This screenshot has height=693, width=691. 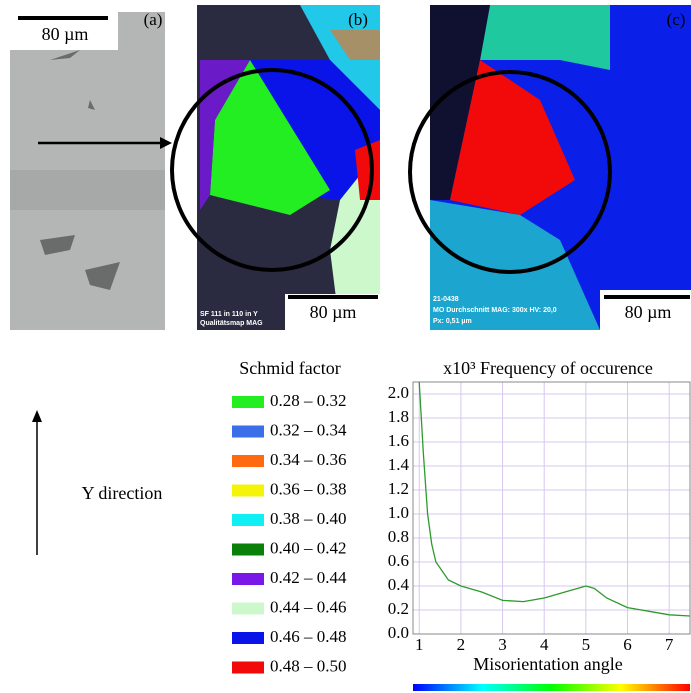 I want to click on y-tick-label: 0.4, so click(x=399, y=584).